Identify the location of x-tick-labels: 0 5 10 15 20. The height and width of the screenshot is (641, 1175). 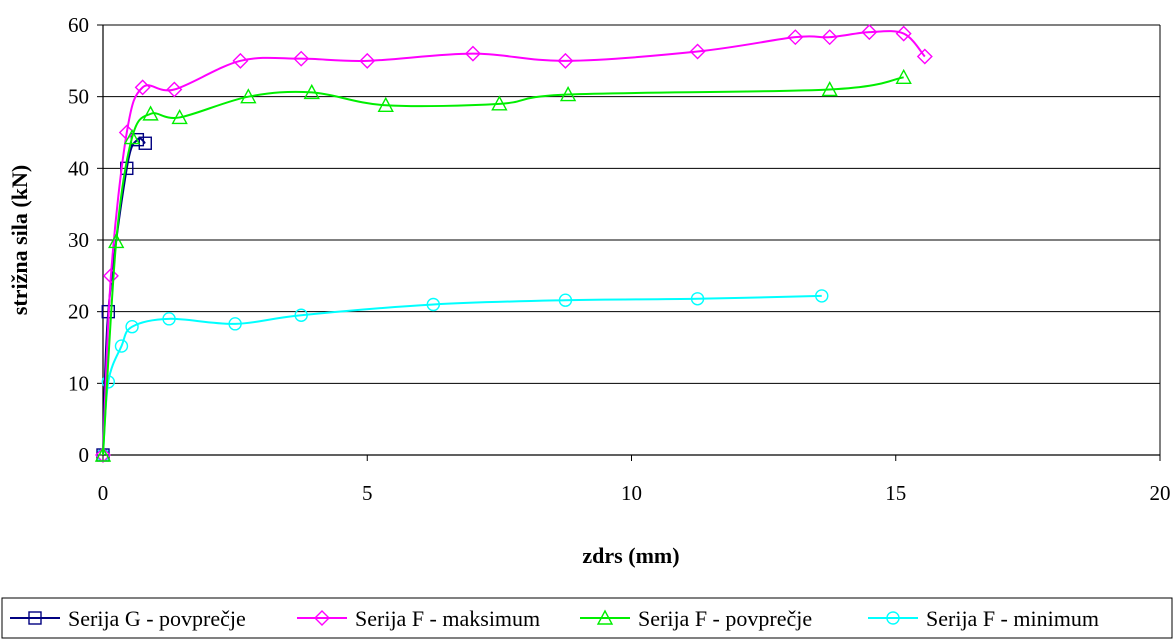
(634, 493).